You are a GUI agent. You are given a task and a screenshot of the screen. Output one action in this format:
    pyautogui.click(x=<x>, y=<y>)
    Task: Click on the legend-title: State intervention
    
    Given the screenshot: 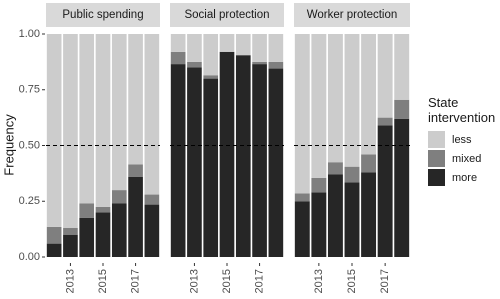 What is the action you would take?
    pyautogui.click(x=462, y=110)
    